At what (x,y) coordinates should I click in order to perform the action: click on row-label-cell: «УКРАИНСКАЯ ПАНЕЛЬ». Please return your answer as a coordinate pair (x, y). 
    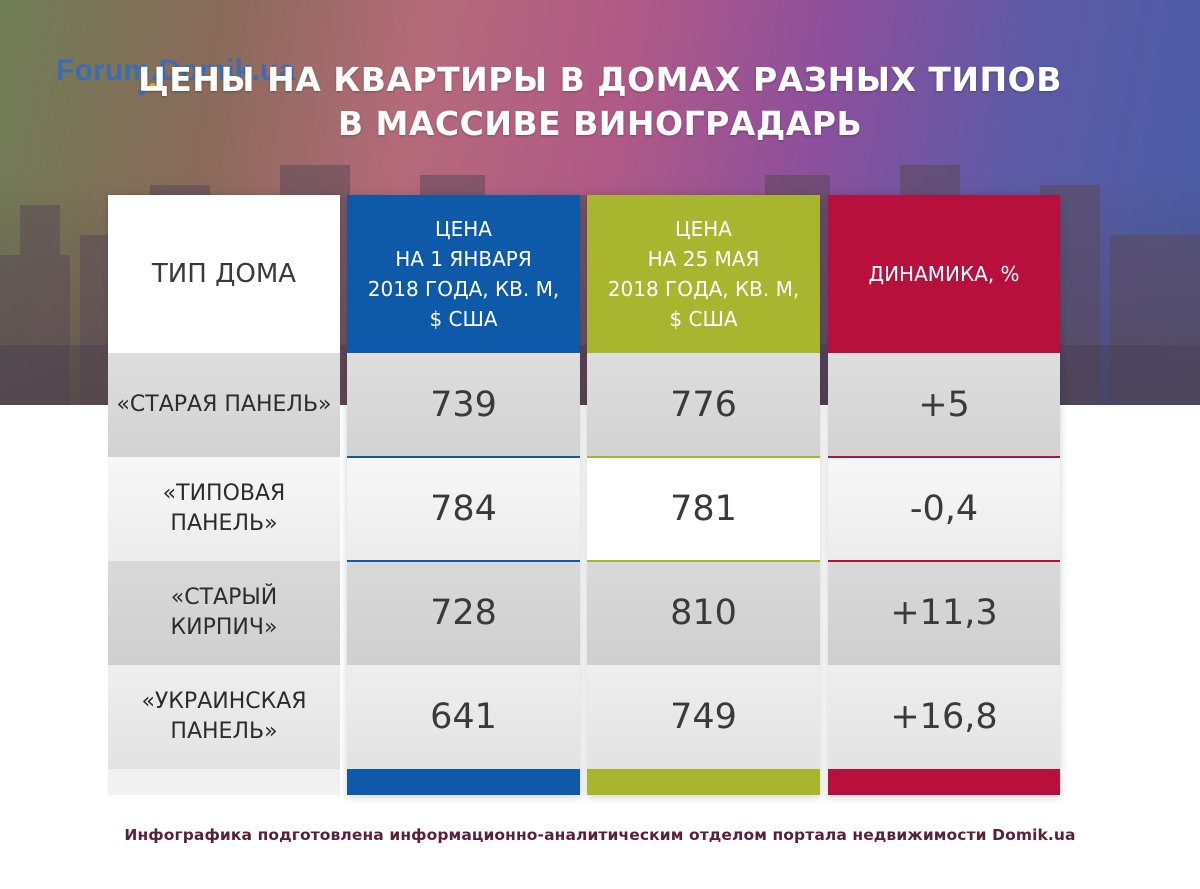
    Looking at the image, I should click on (224, 717).